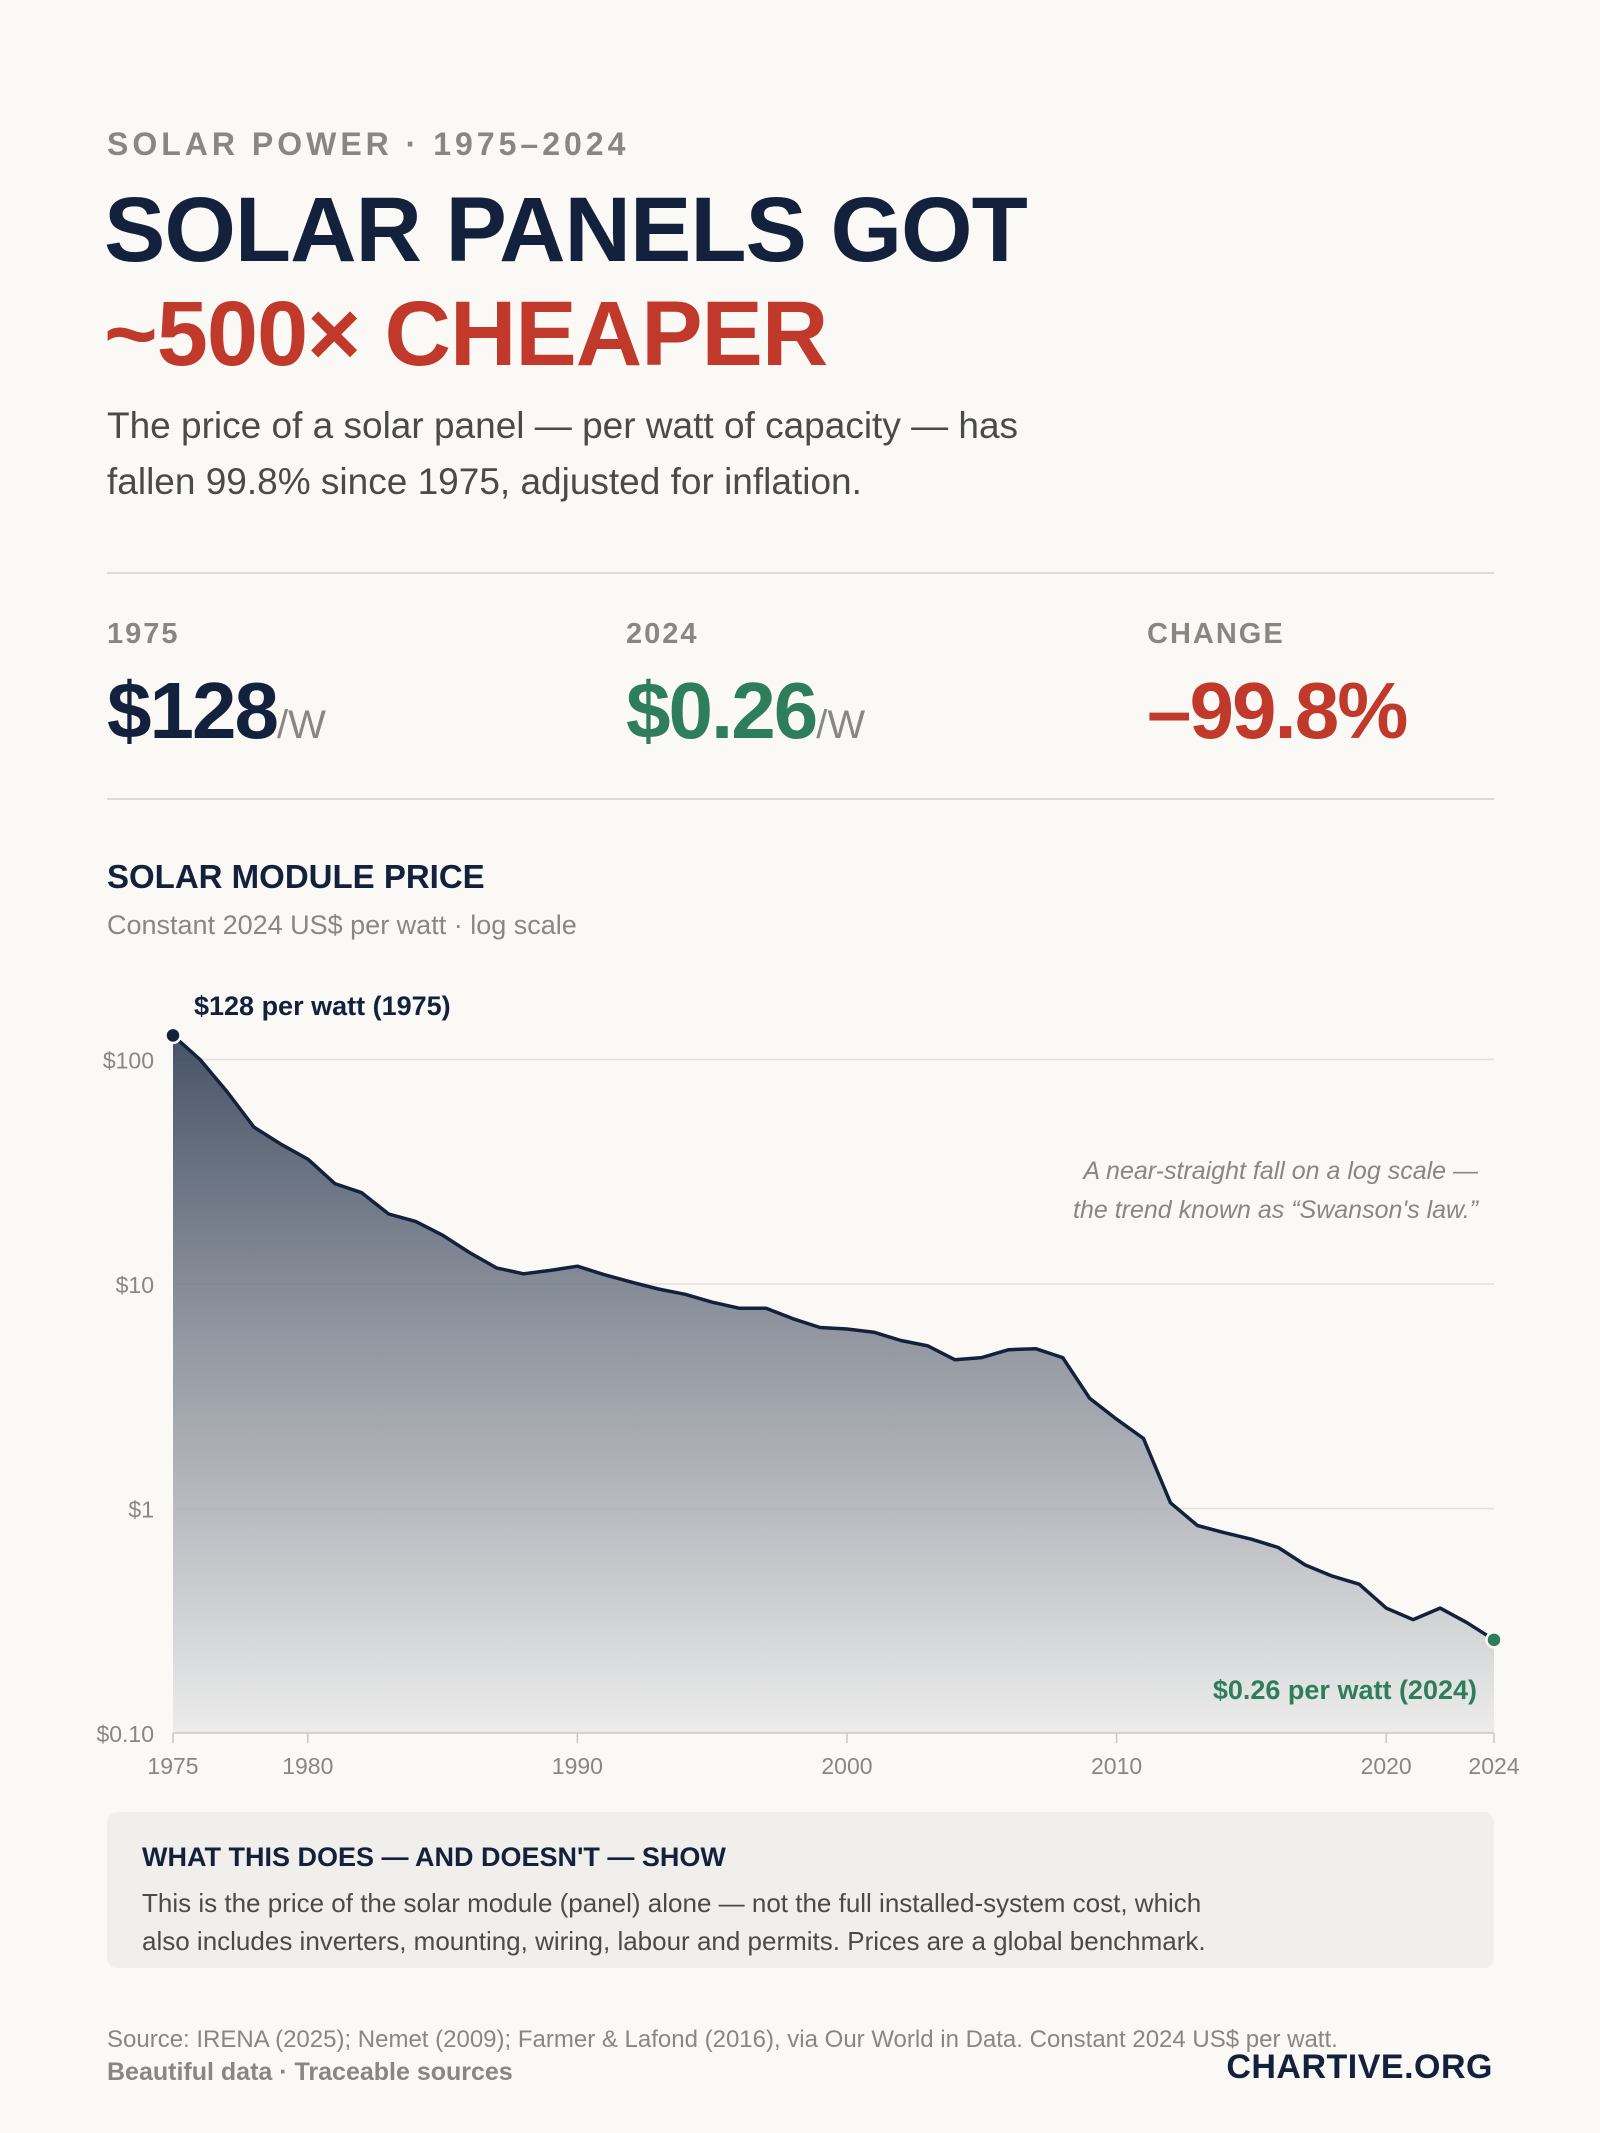  What do you see at coordinates (466, 334) in the screenshot?
I see `title-line-2: ~500× CHEAPER` at bounding box center [466, 334].